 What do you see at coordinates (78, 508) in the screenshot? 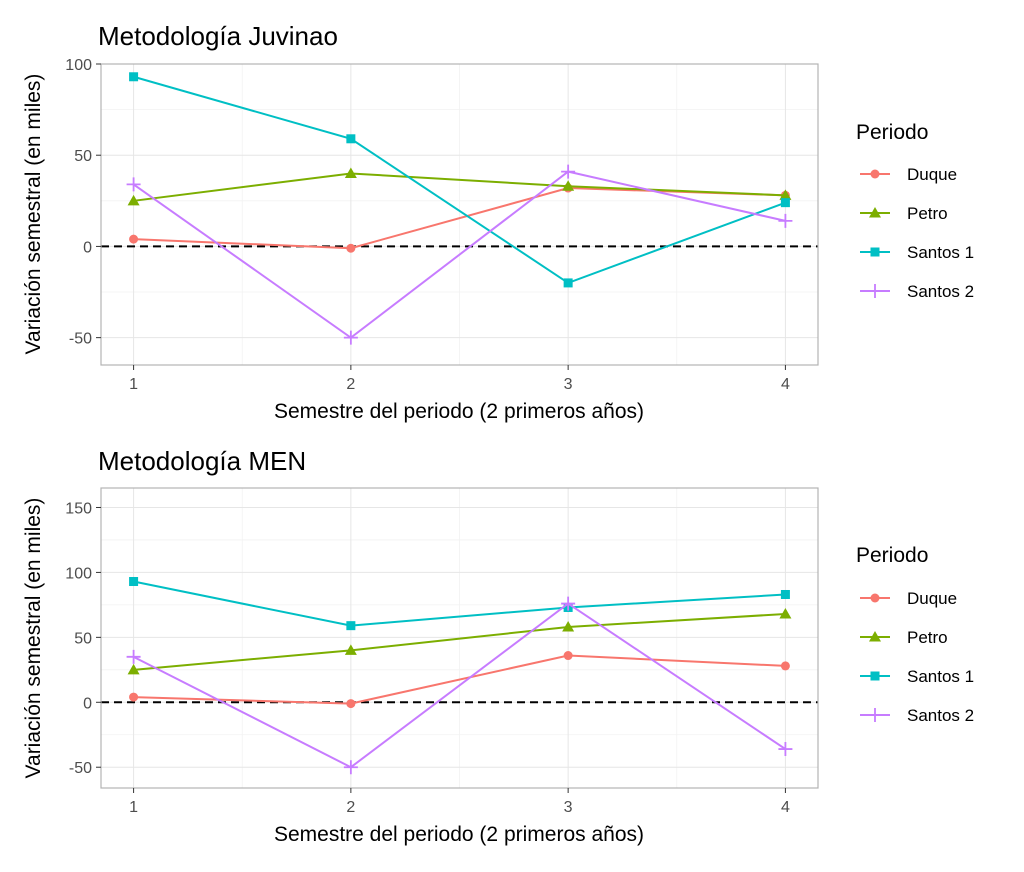
I see `y-tick-label: 150` at bounding box center [78, 508].